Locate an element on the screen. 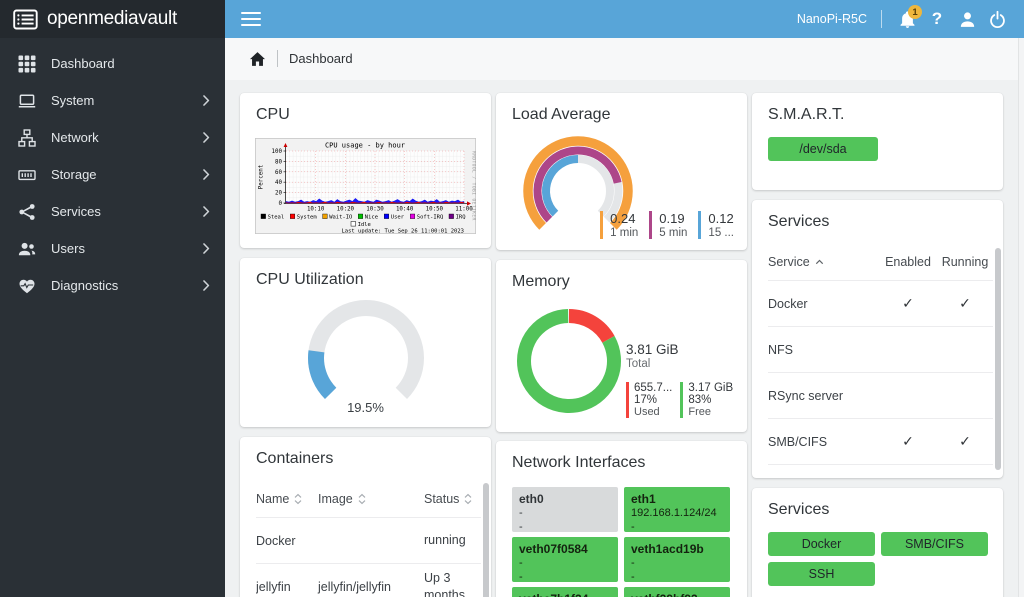 The image size is (1024, 597). card-title: Memory is located at coordinates (541, 281).